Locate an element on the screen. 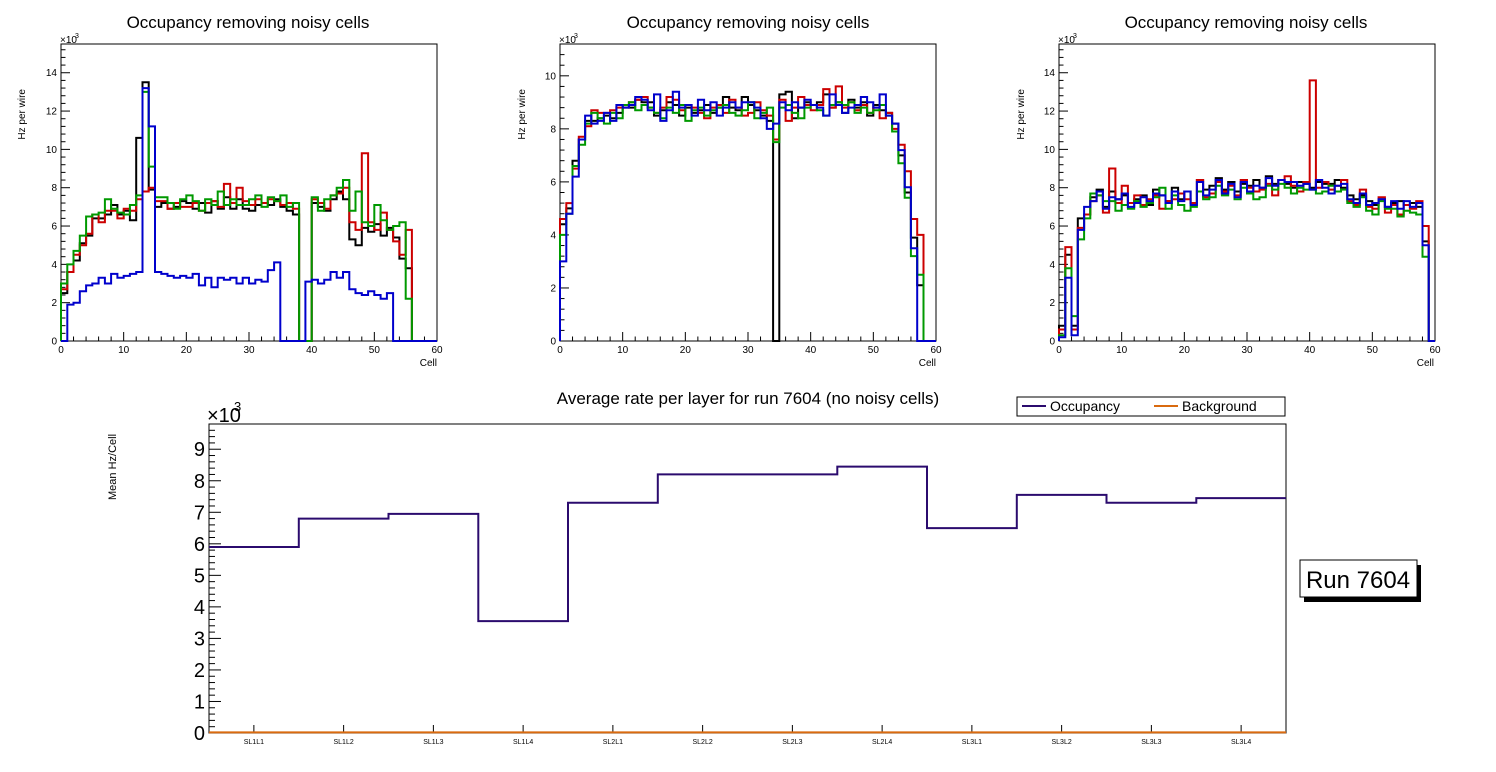  plot-area: 0 2 4 6 8 10 0 10 20 30 40 50 60 is located at coordinates (743, 199).